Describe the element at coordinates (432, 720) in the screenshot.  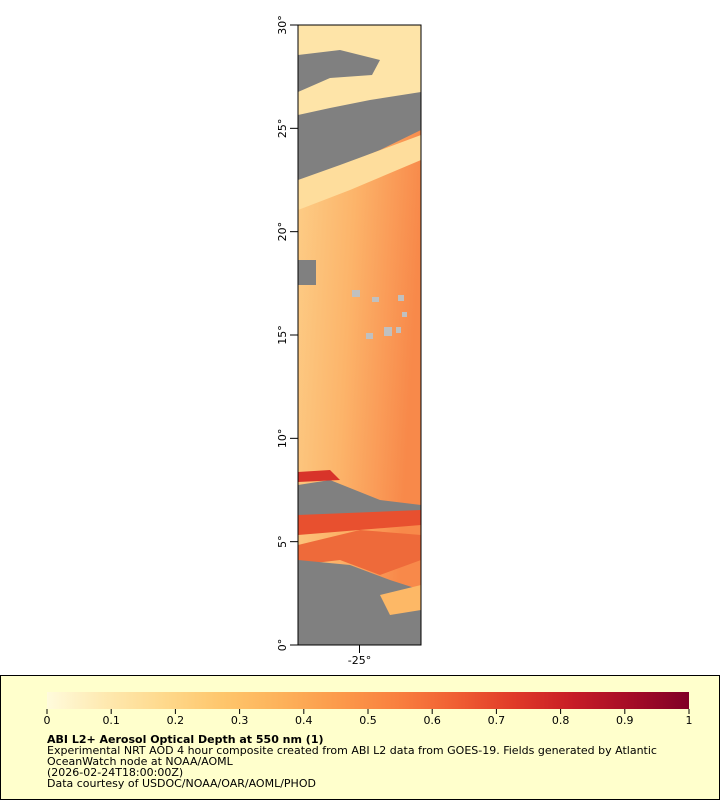
I see `colorbar-tick-label: 0.6` at that location.